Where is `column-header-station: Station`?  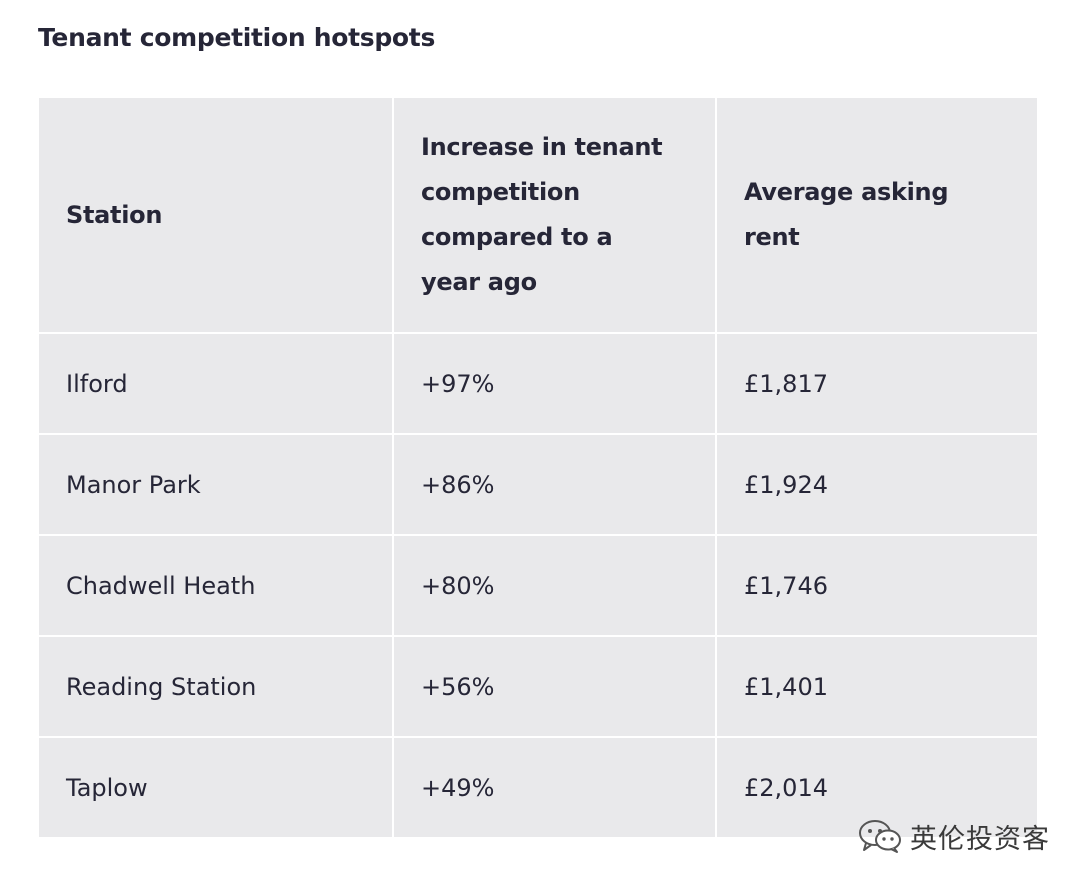
column-header-station: Station is located at coordinates (216, 216).